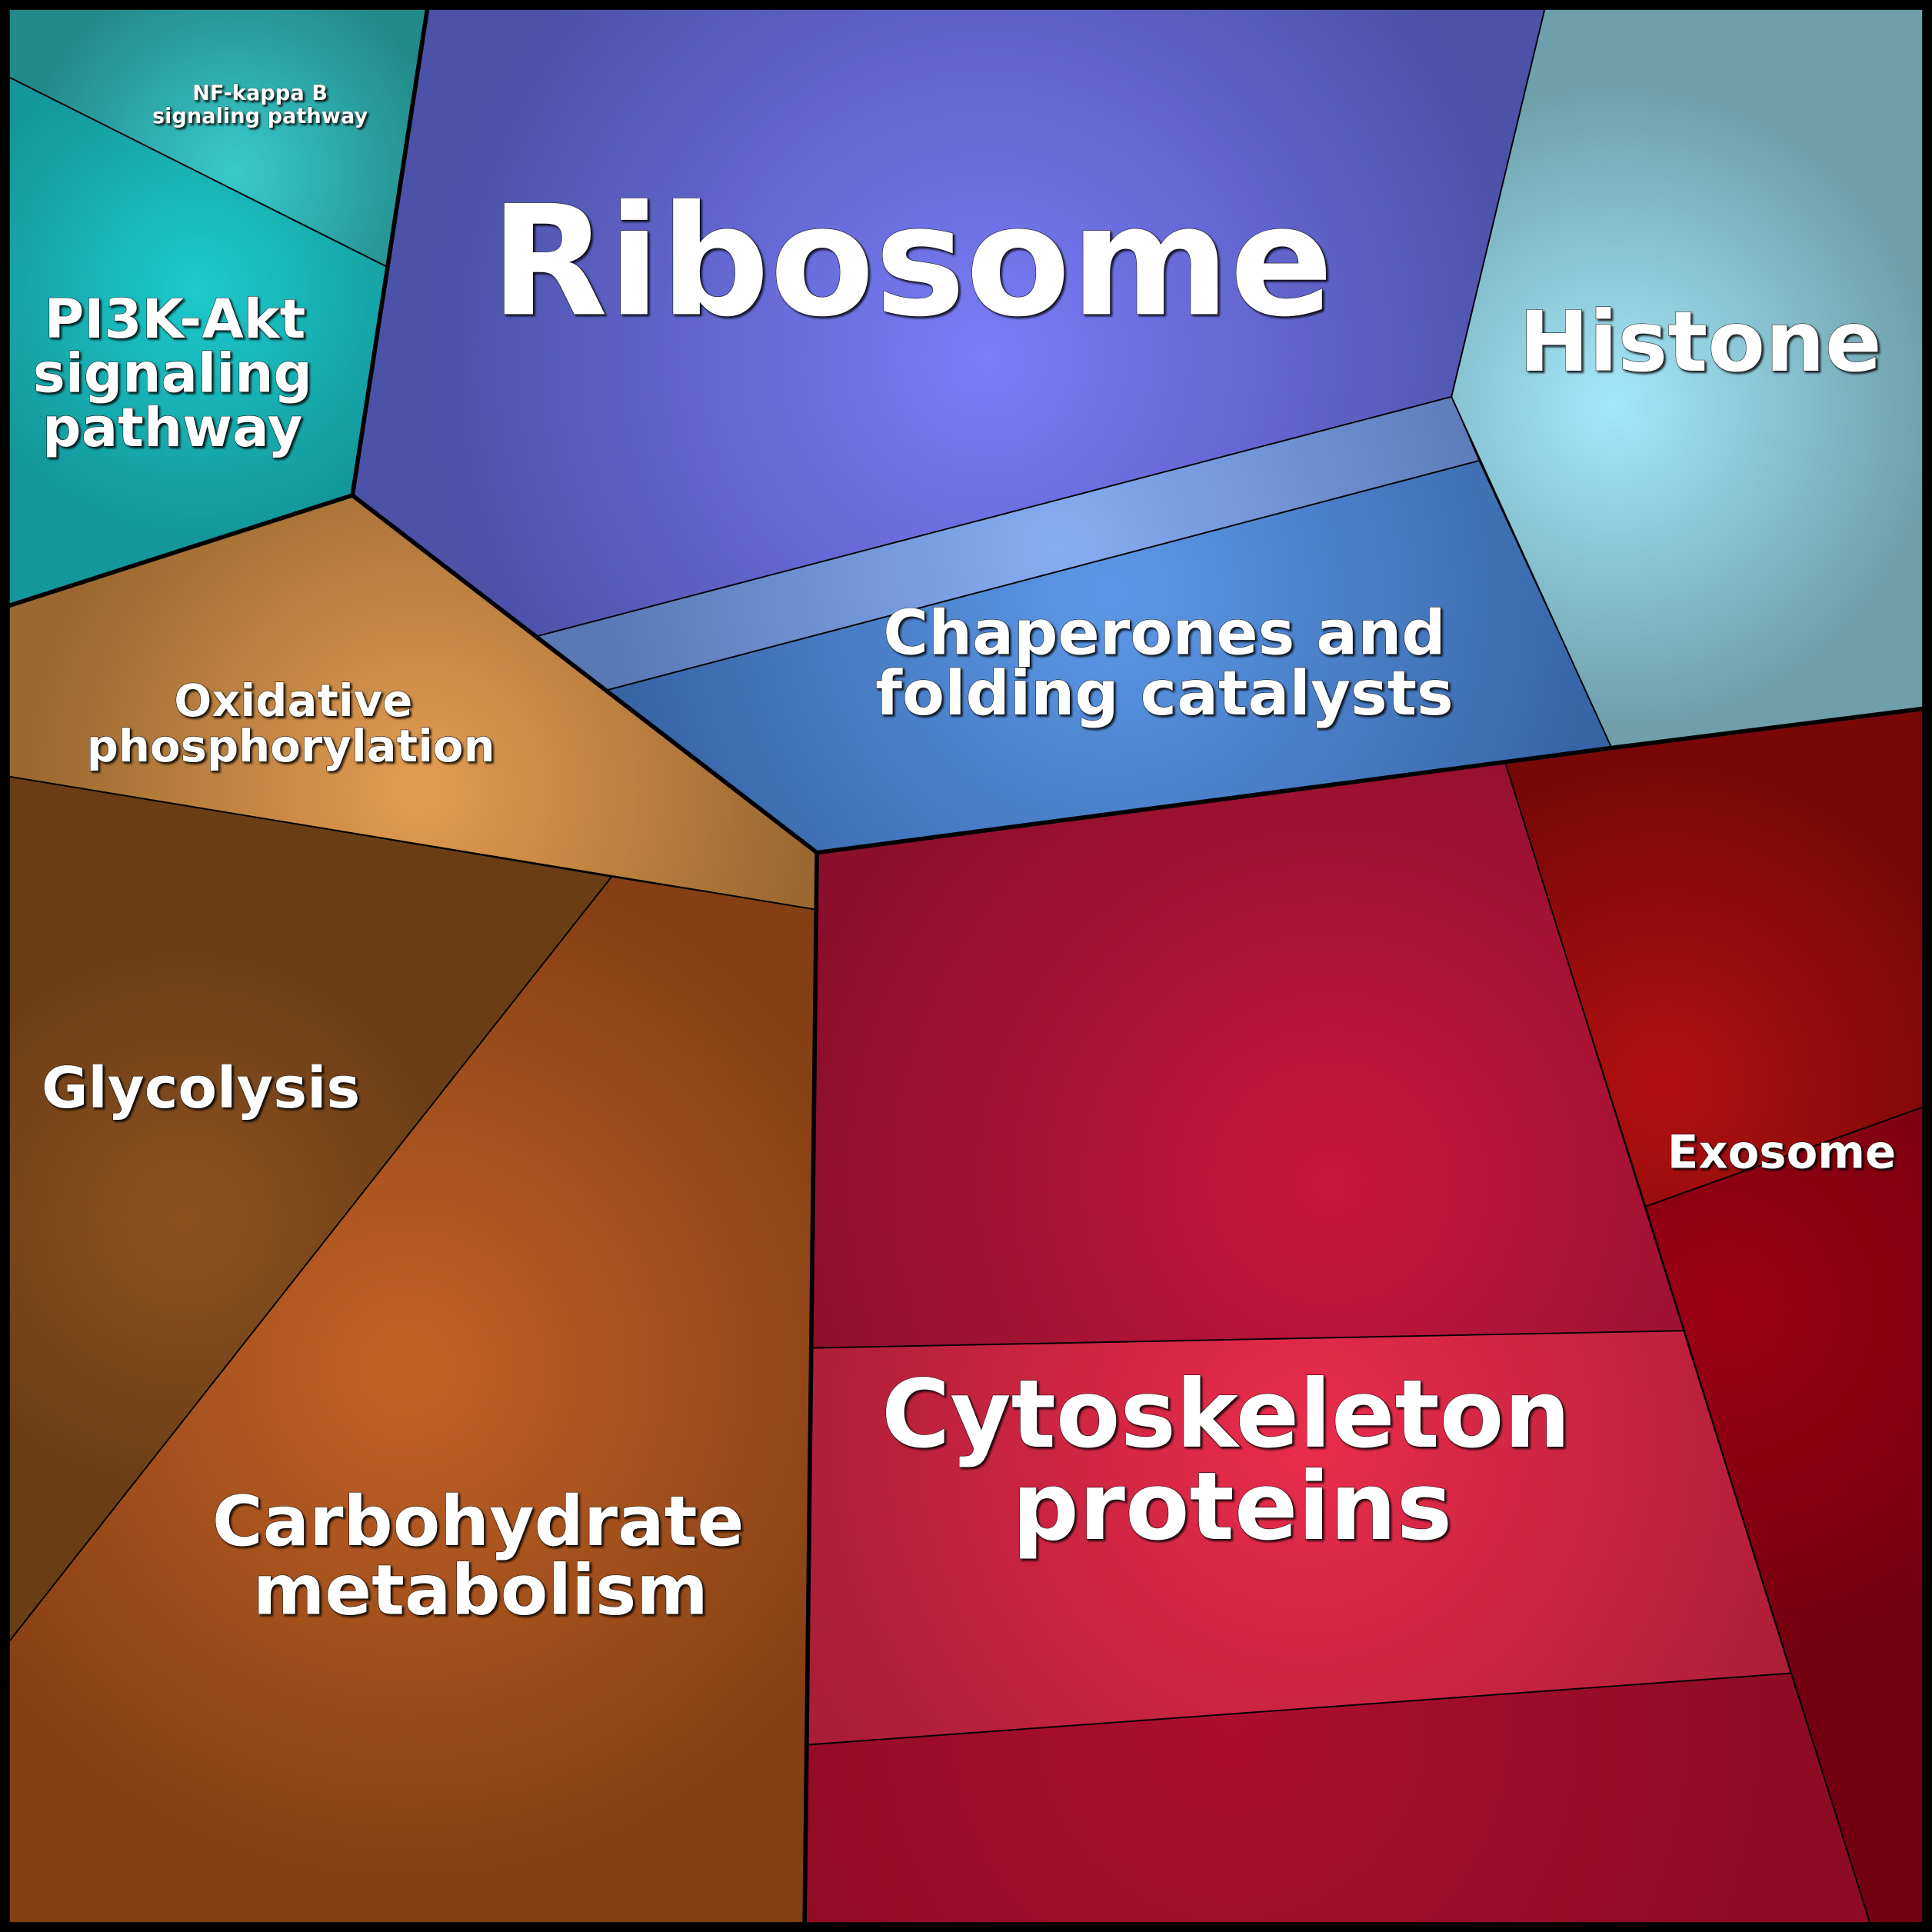 Image resolution: width=1932 pixels, height=1932 pixels. I want to click on label-carbohydrate: Carbohydrate metabolism, so click(478, 1556).